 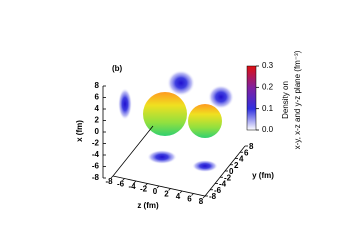 What do you see at coordinates (132, 186) in the screenshot?
I see `z-tick-label: -4` at bounding box center [132, 186].